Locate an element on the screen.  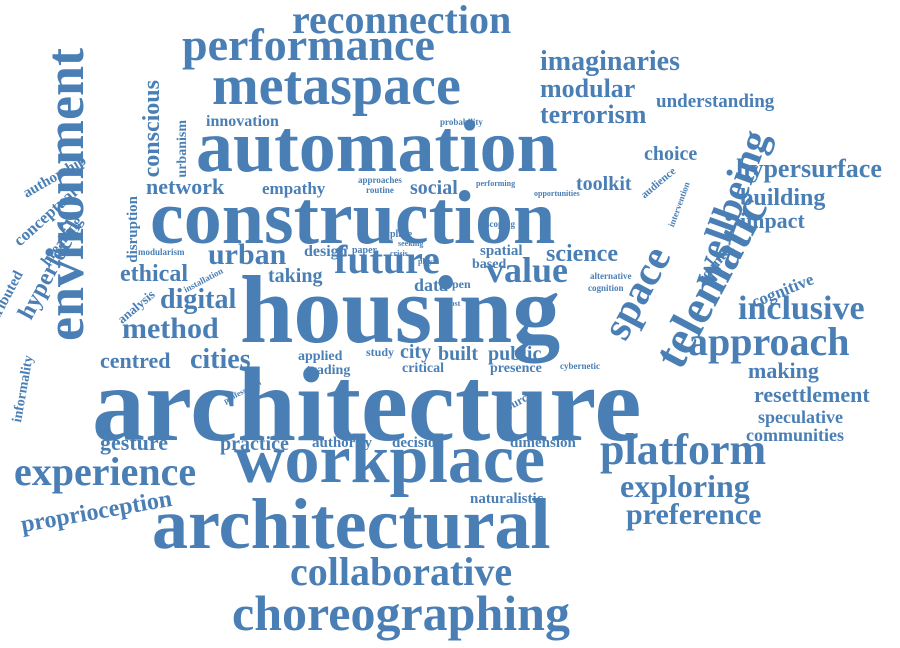
word-crisis: crisis is located at coordinates (399, 253).